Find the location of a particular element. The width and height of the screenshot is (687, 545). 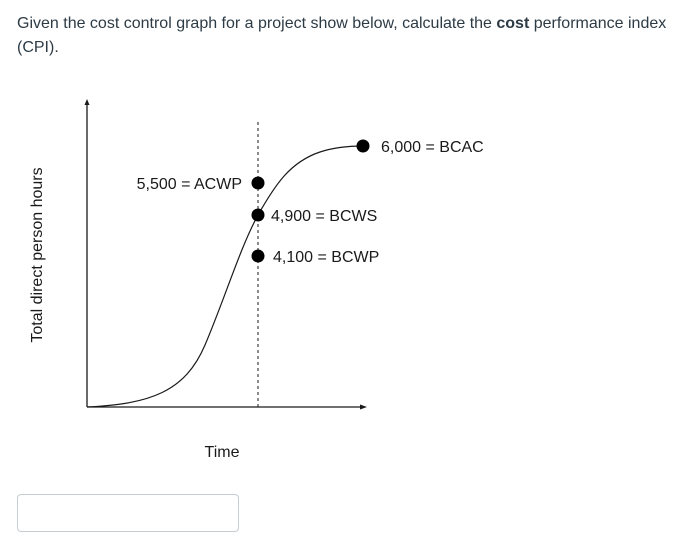

y-axis-label: Total direct person hours is located at coordinates (37, 254).